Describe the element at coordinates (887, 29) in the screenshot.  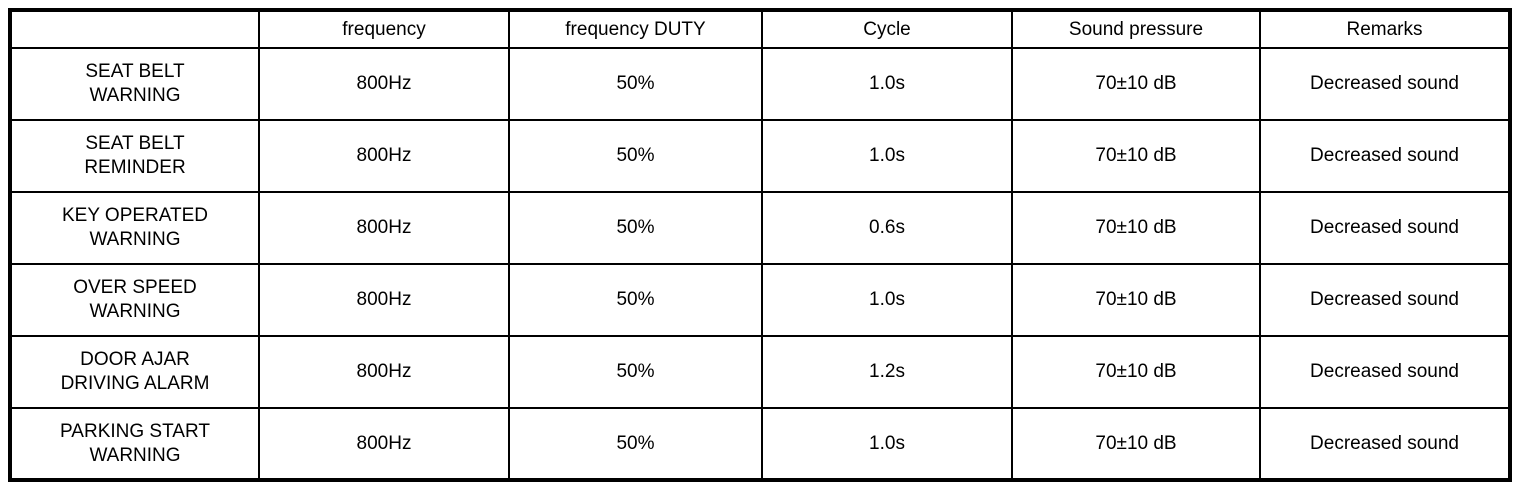
I see `header-cycle: Cycle` at that location.